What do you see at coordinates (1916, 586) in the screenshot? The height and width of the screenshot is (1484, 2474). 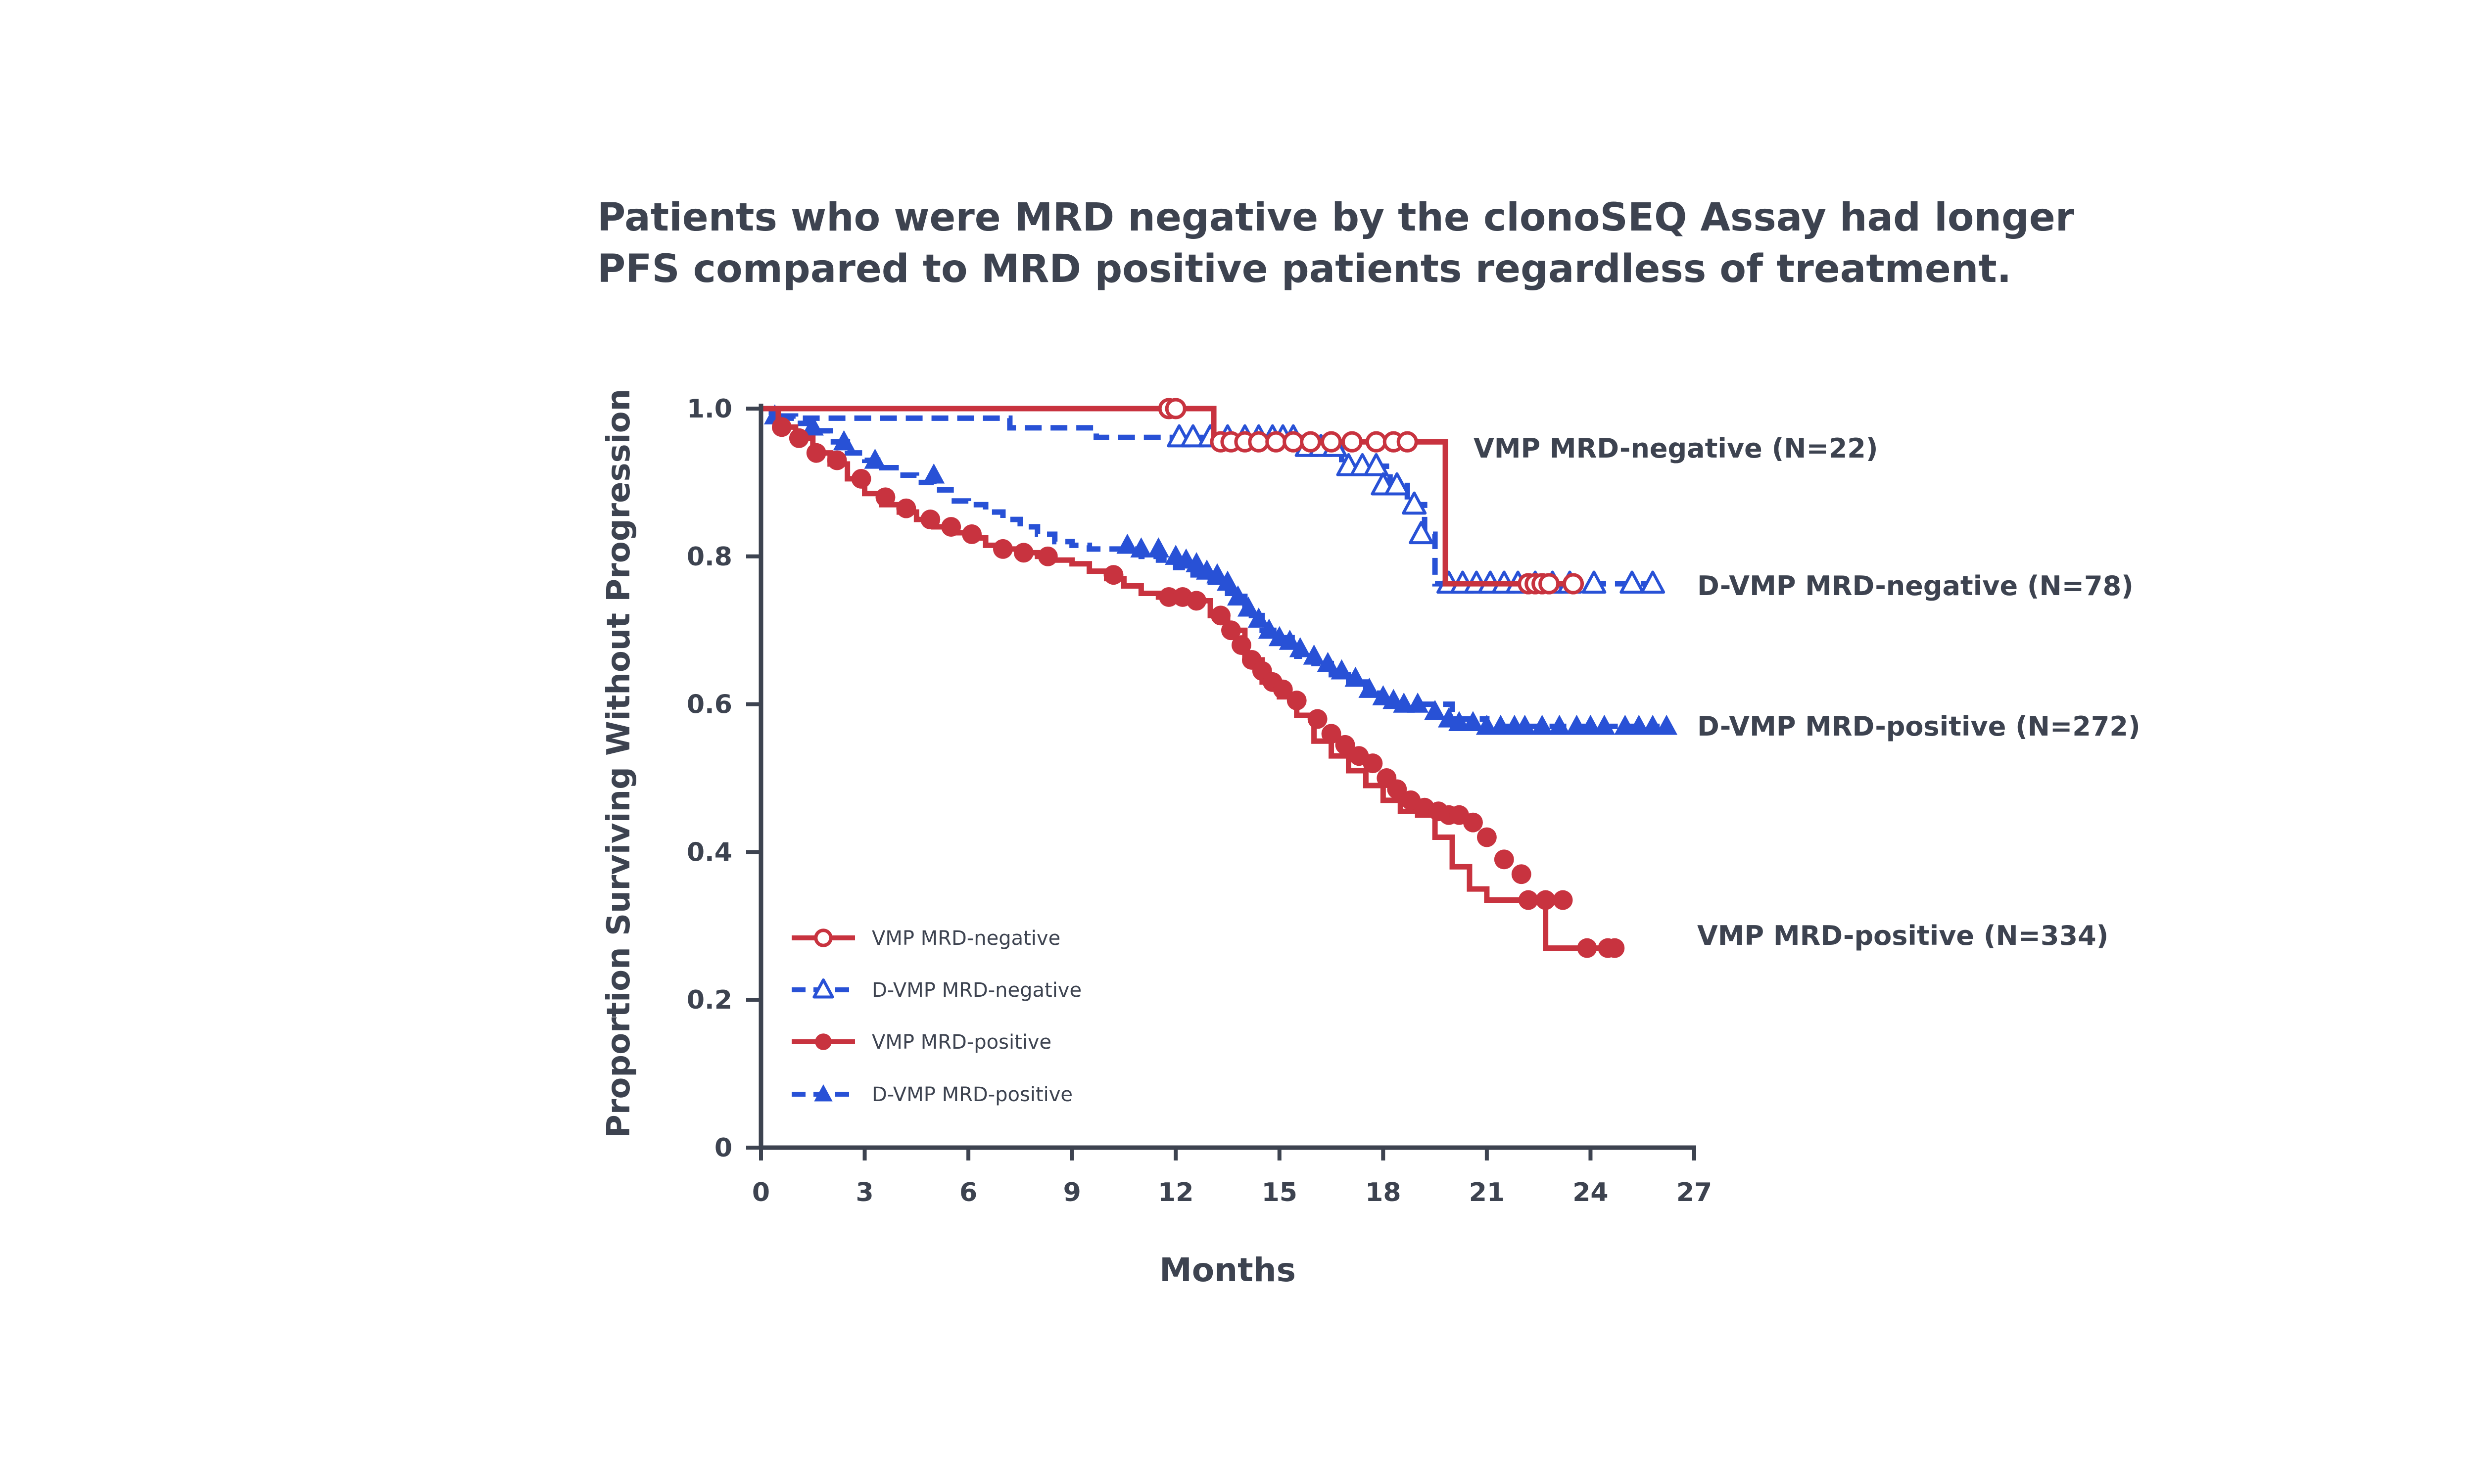 I see `label-dvmp-mrd-negative: D-VMP MRD-negative (N=78)` at bounding box center [1916, 586].